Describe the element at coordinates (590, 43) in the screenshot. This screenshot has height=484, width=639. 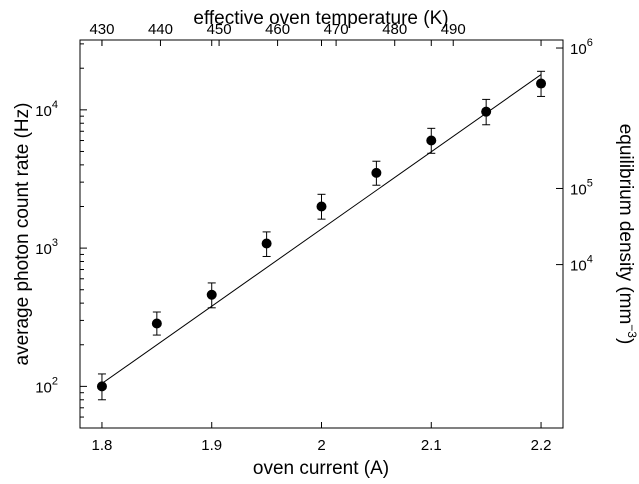
I see `y2-tick-exponent: 6` at that location.